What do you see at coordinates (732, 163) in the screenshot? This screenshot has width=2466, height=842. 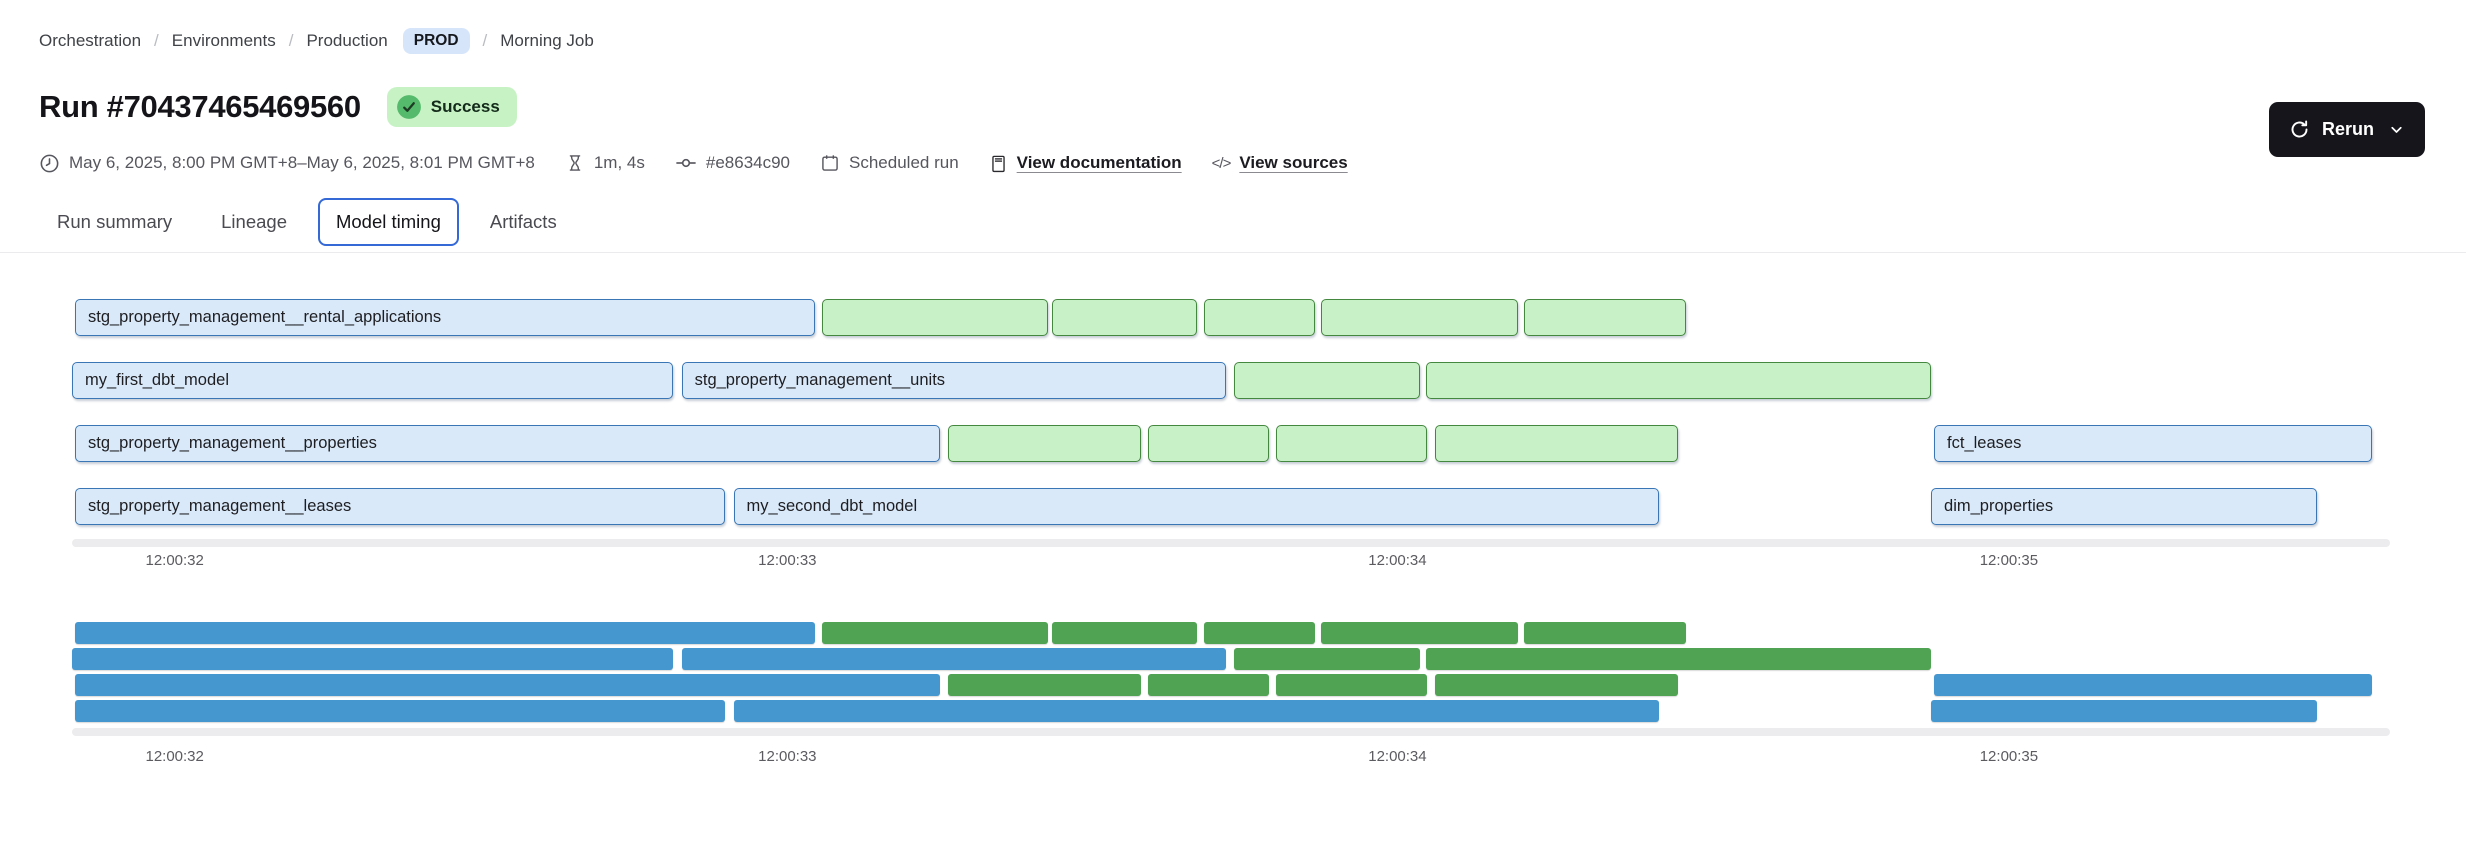 I see `commit-sha: #e8634c90` at bounding box center [732, 163].